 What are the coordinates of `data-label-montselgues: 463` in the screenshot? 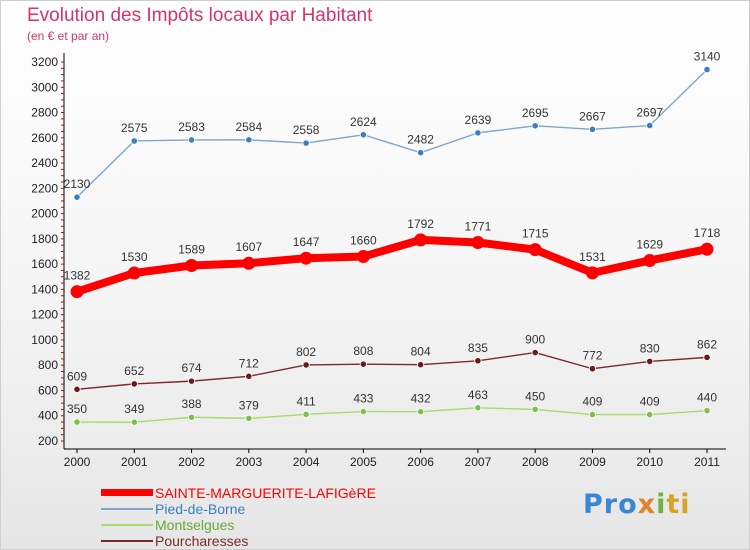 It's located at (478, 395).